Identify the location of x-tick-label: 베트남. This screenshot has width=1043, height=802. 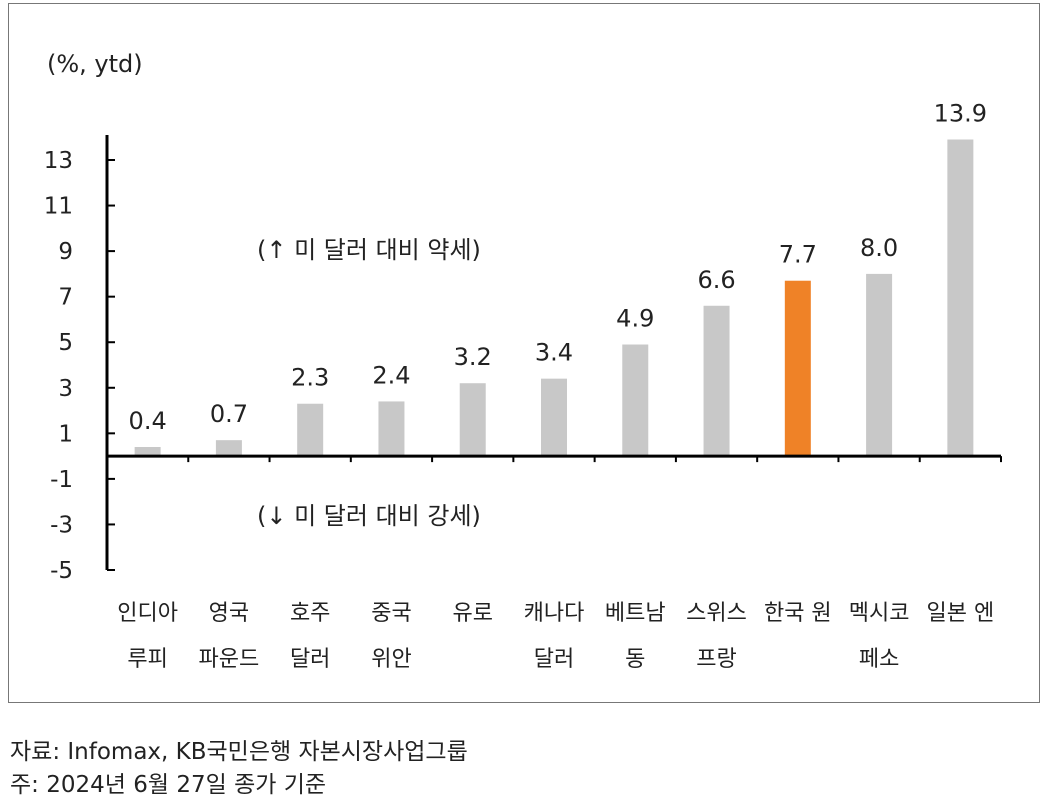
(635, 613).